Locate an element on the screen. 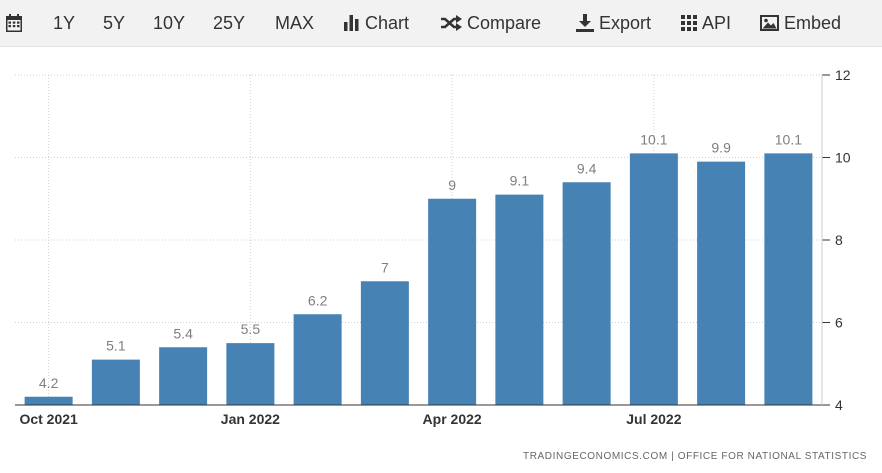 This screenshot has width=882, height=473. api-label: API is located at coordinates (717, 22).